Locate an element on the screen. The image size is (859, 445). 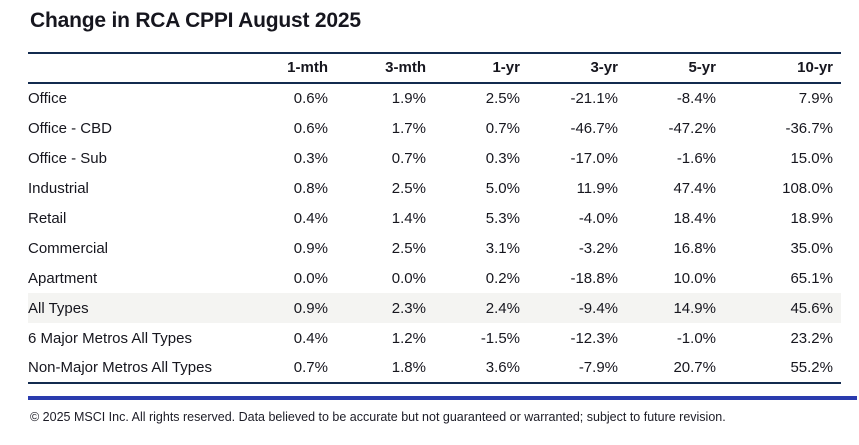
row-label: All Types is located at coordinates (58, 308).